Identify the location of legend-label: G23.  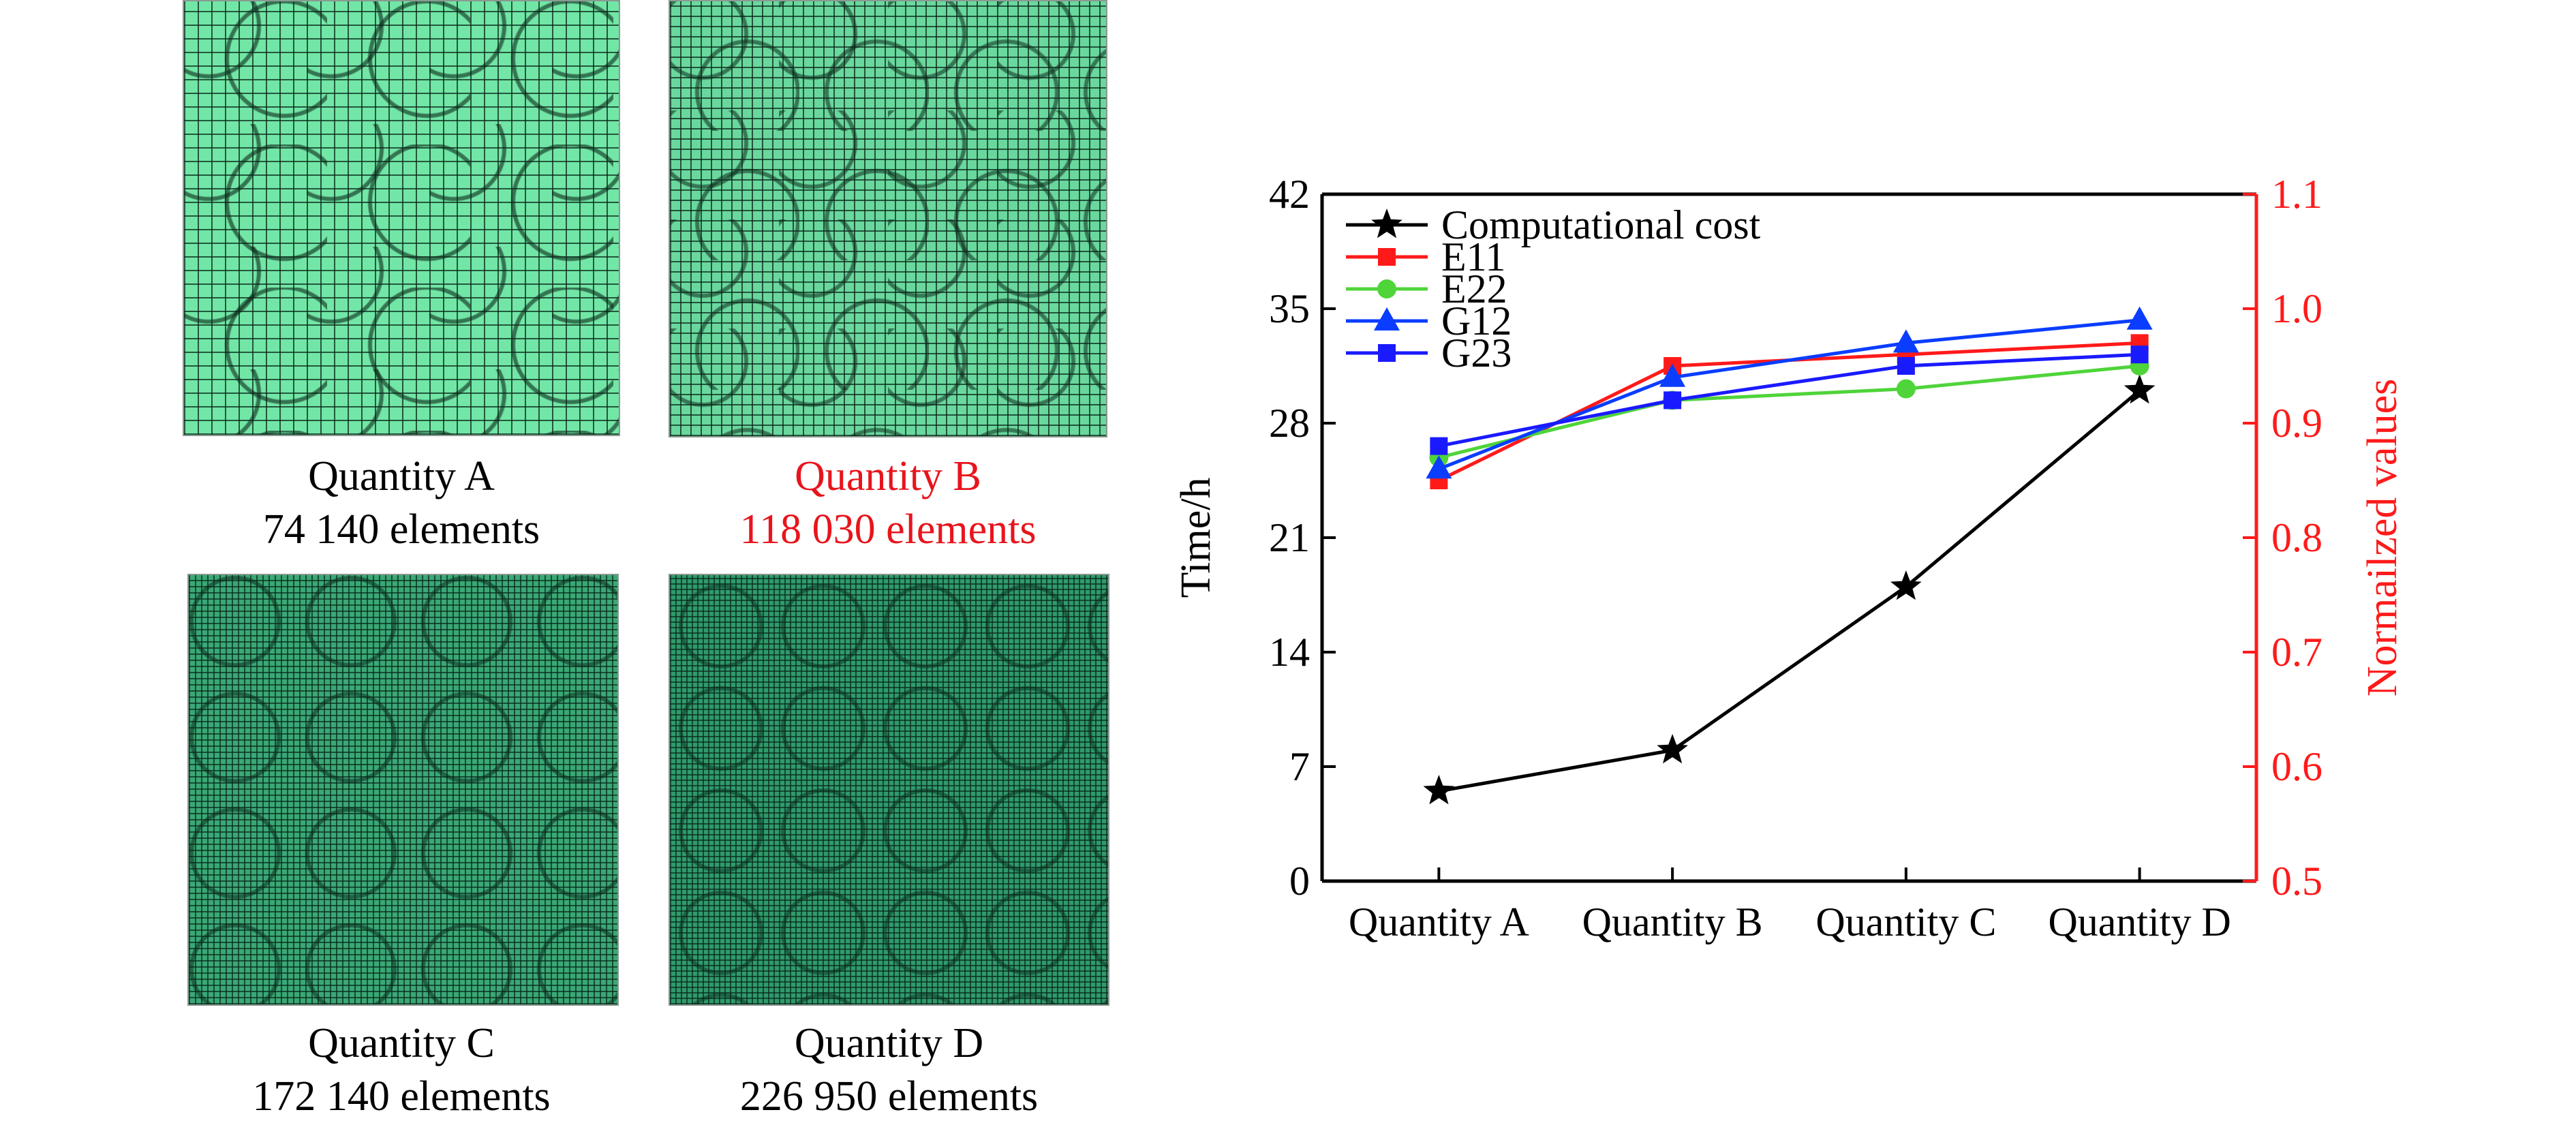
(1477, 352).